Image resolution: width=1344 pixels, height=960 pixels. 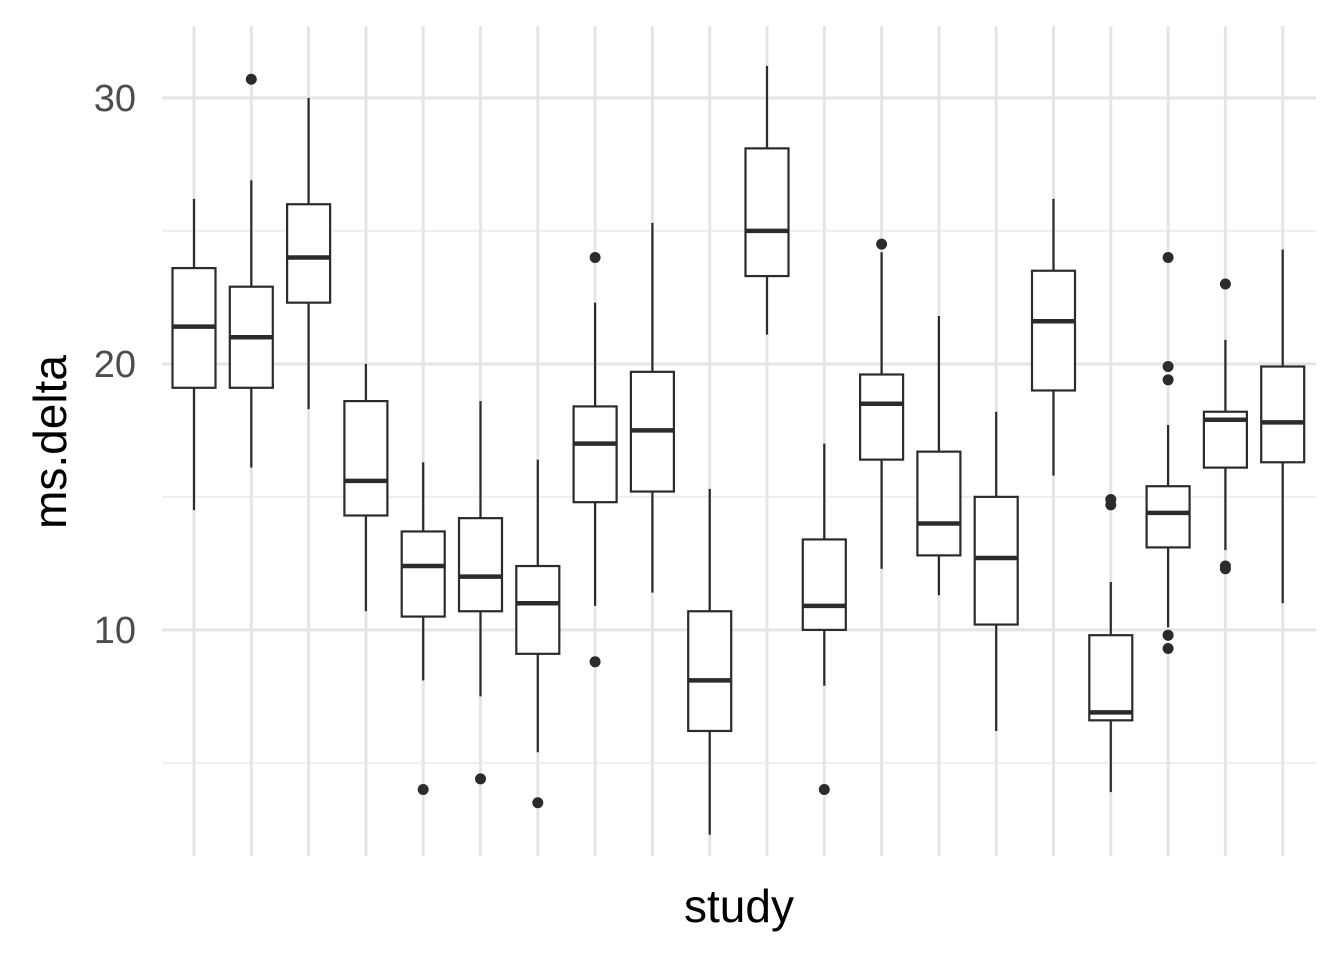 I want to click on y-axis-title: ms.delta, so click(x=50, y=442).